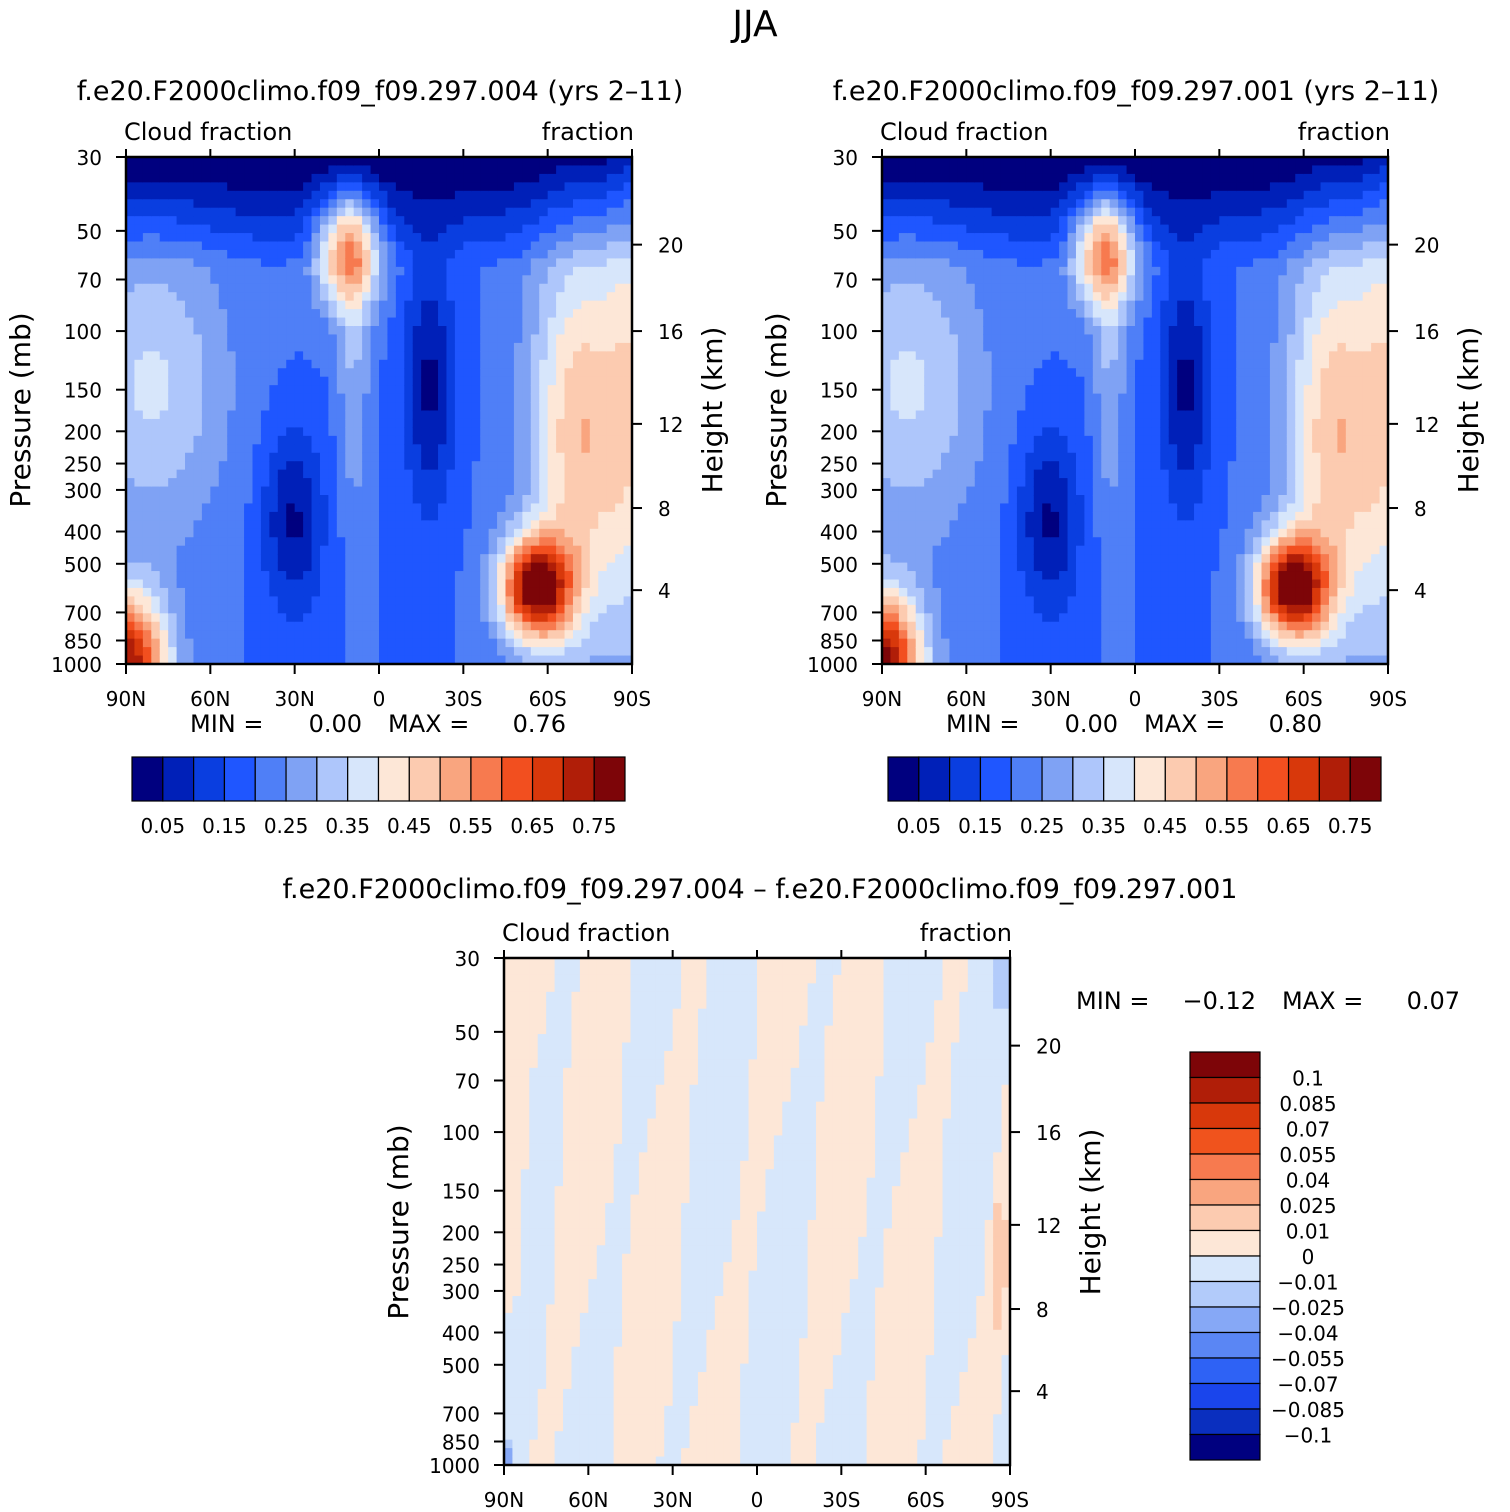 Image resolution: width=1510 pixels, height=1512 pixels. Describe the element at coordinates (178, 779) in the screenshot. I see `colorbar-swatch` at that location.